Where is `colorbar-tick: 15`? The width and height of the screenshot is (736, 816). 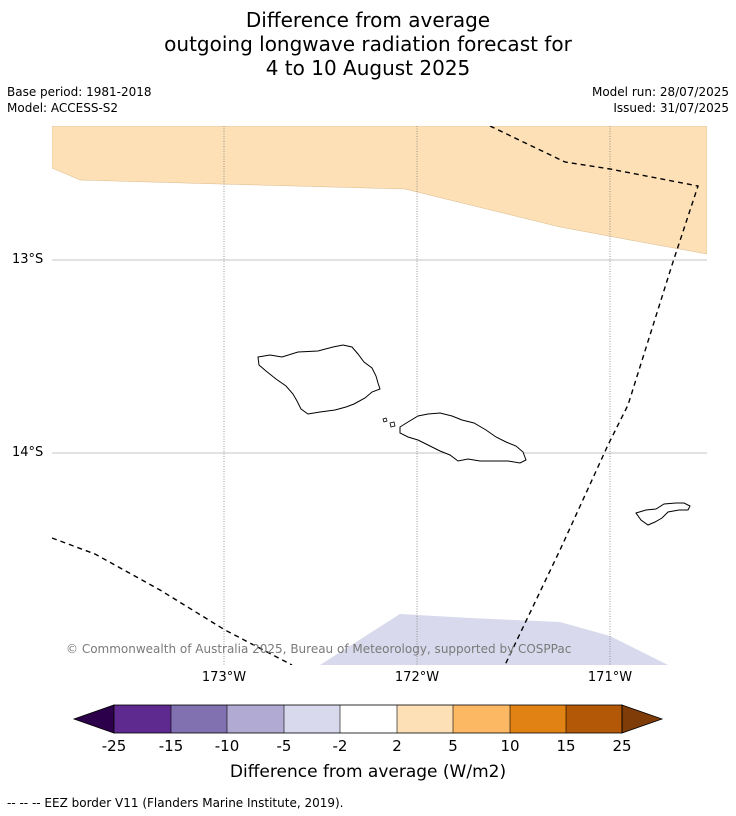 colorbar-tick: 15 is located at coordinates (566, 746).